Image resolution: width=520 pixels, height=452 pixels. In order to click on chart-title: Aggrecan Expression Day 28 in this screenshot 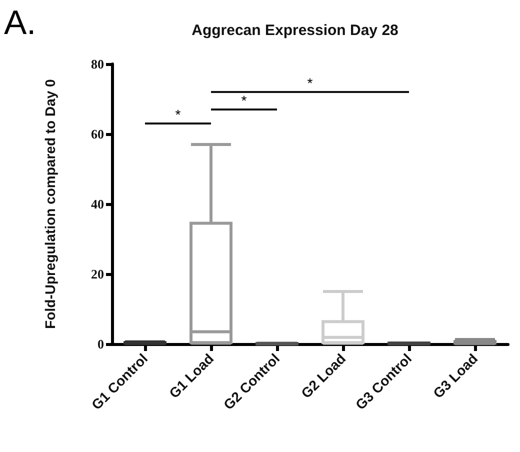, I will do `click(295, 30)`.